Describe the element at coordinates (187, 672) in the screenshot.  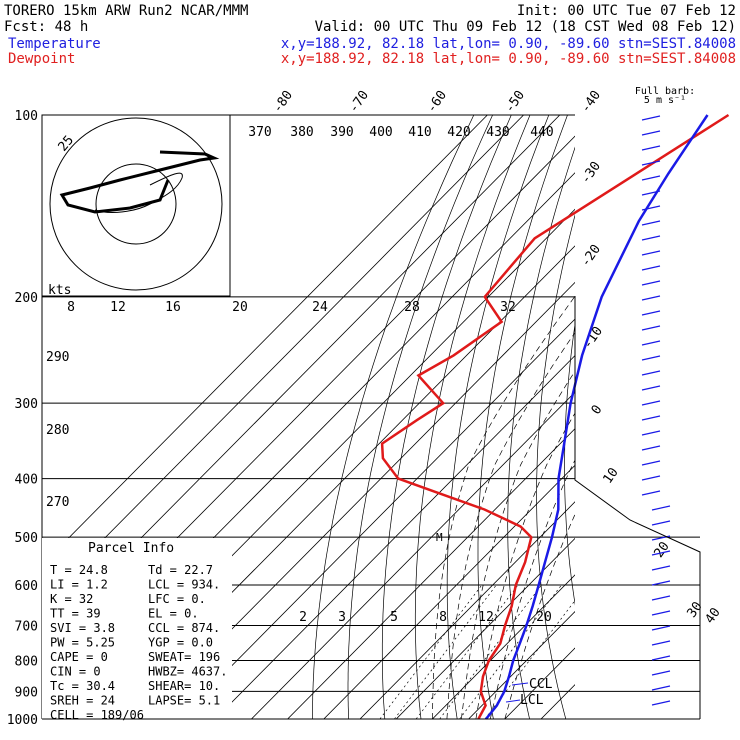
I see `parcel-info-right: HWBZ= 4637.` at that location.